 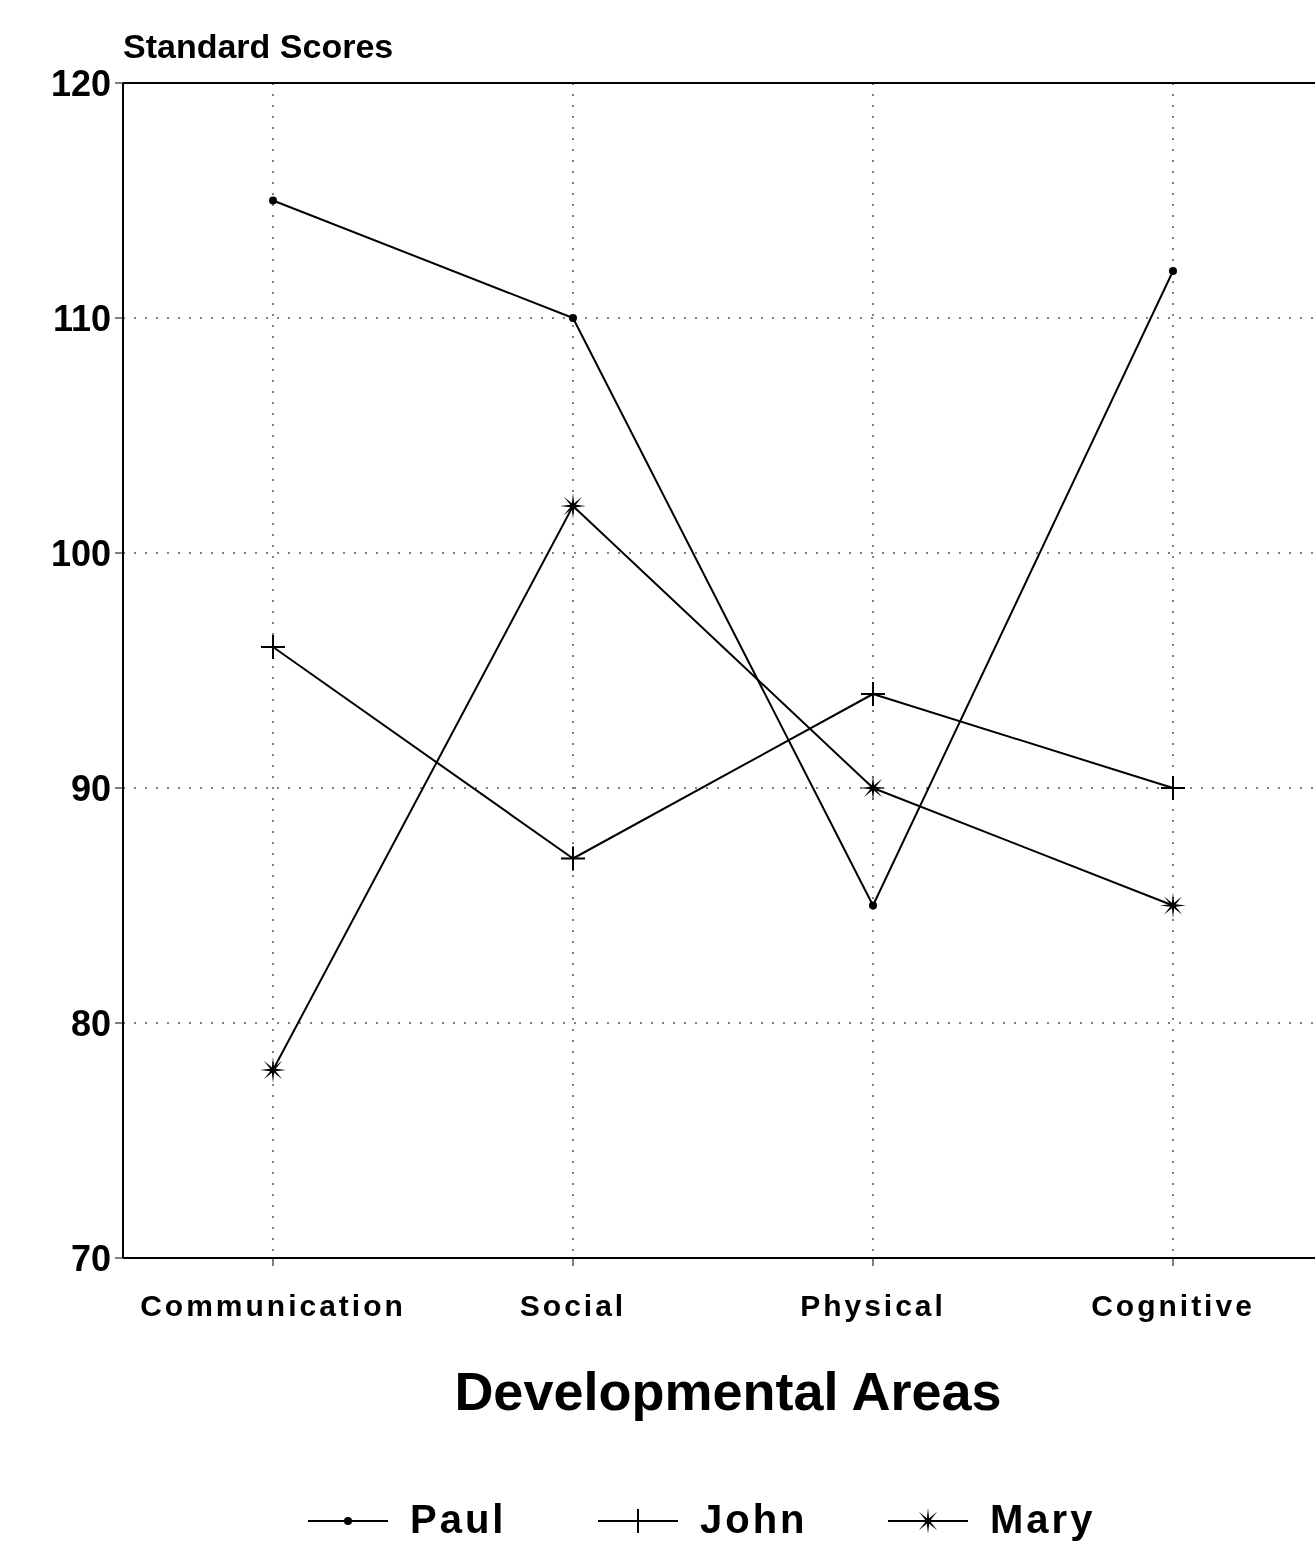 I want to click on x-tick-label: Physical, so click(x=873, y=1305).